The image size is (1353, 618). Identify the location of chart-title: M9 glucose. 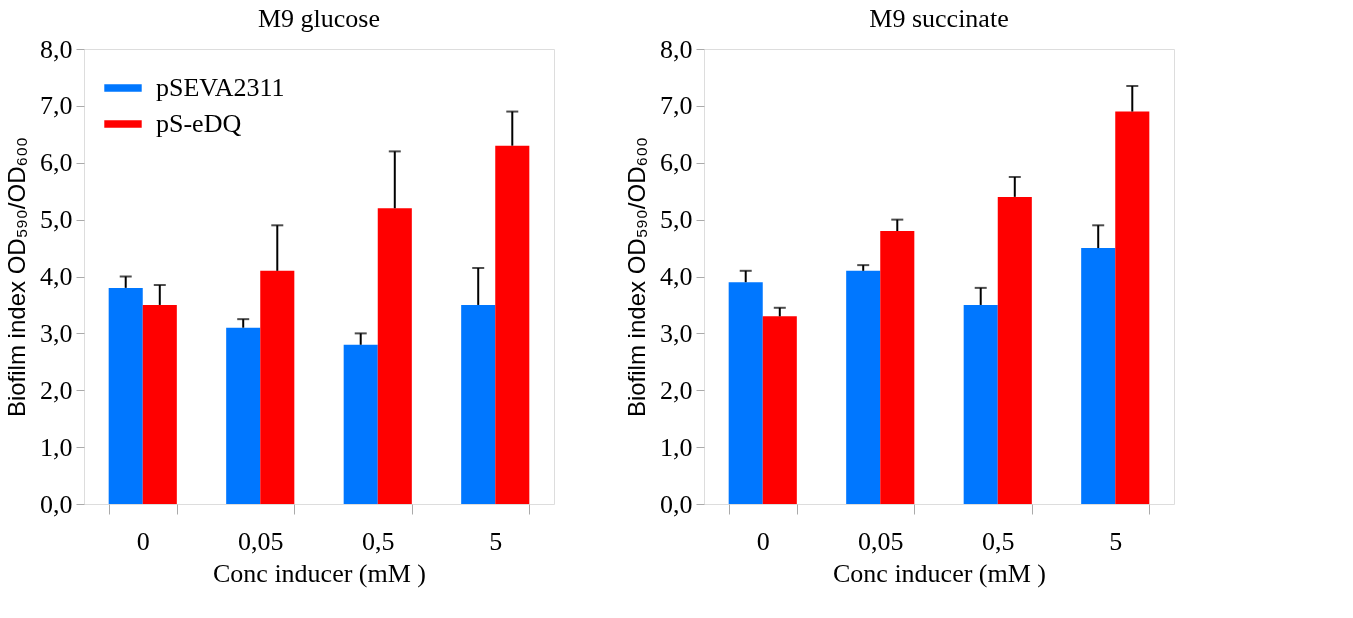
(319, 18).